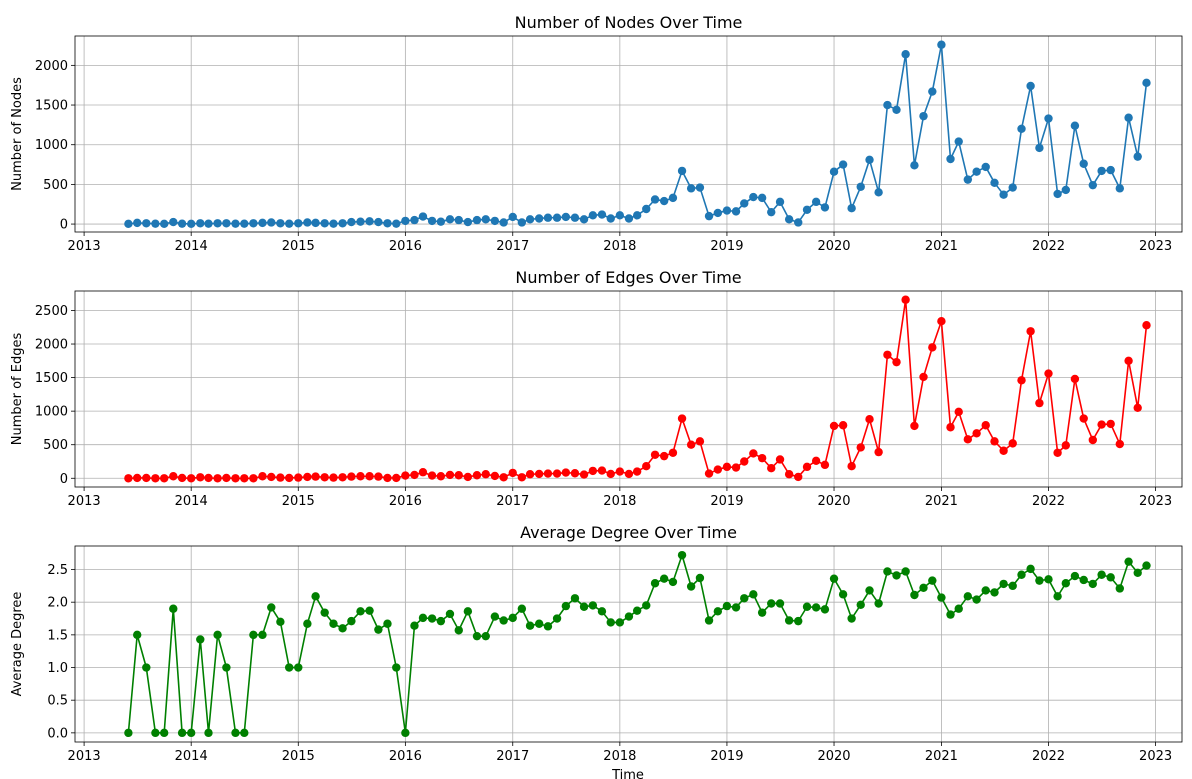 The height and width of the screenshot is (779, 1192). What do you see at coordinates (405, 756) in the screenshot?
I see `x-tick-label: 2016` at bounding box center [405, 756].